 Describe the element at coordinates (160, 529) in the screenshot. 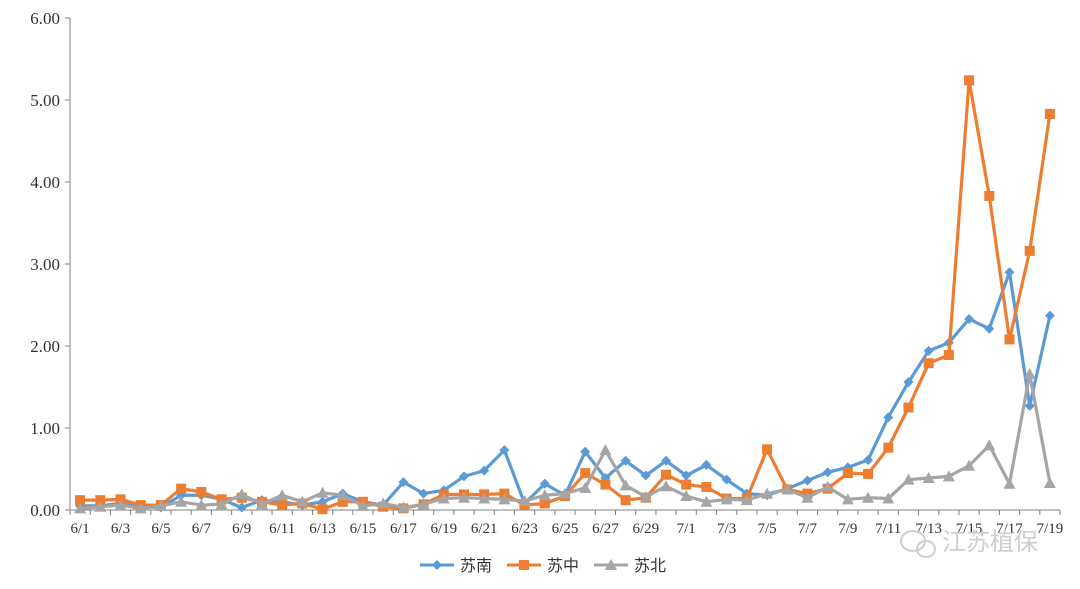

I see `x-tick-label: 6/5` at that location.